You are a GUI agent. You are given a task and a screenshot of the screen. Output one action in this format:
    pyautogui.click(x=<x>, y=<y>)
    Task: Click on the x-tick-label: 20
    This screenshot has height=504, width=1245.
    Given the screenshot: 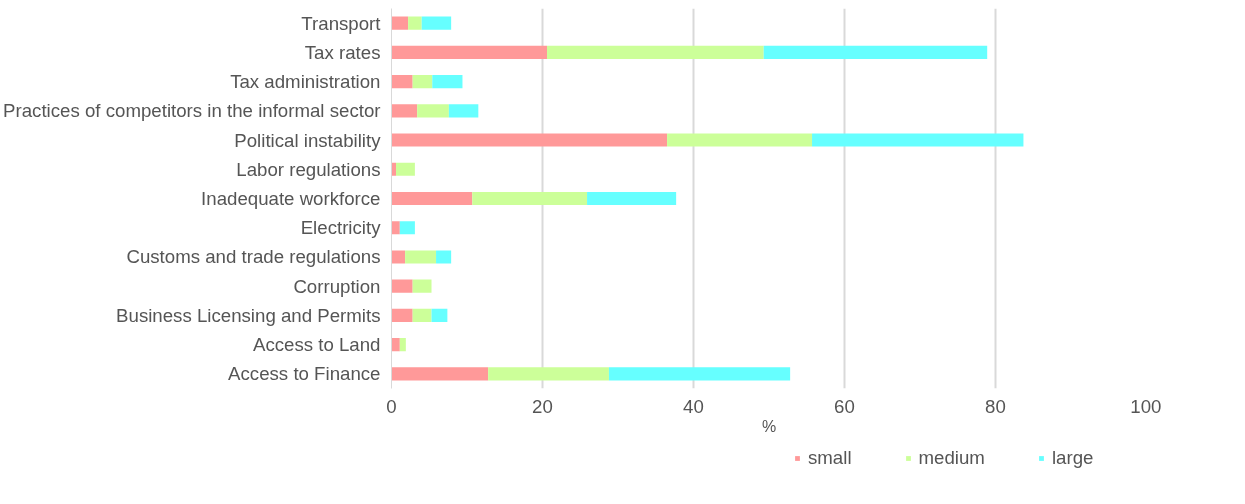 What is the action you would take?
    pyautogui.click(x=542, y=406)
    